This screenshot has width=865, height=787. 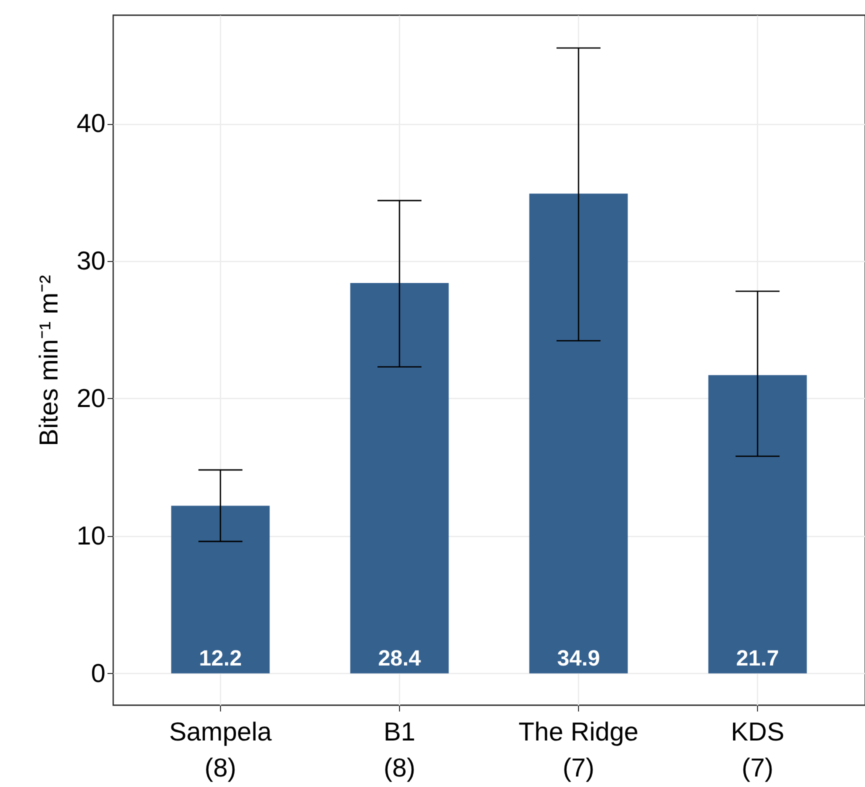 I want to click on y-tick-label: 20, so click(x=91, y=397).